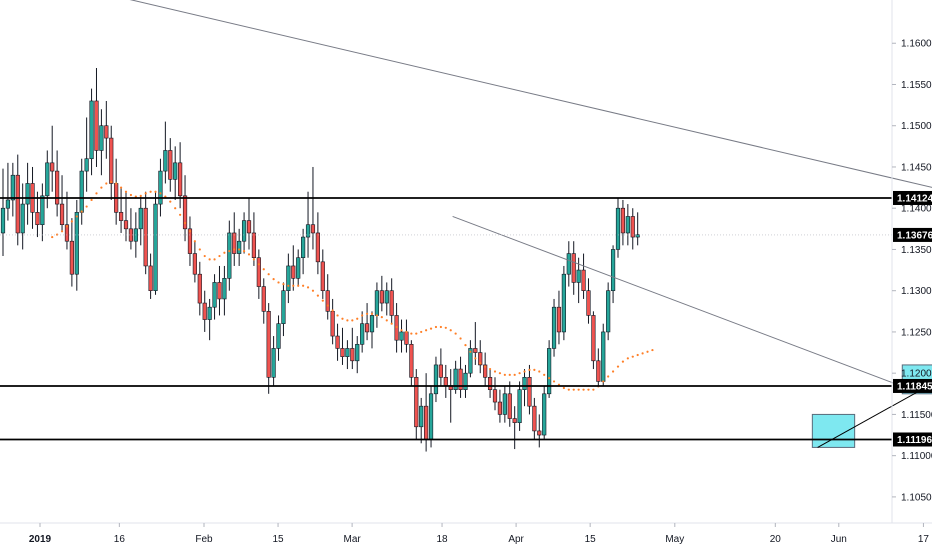 Image resolution: width=932 pixels, height=550 pixels. Describe the element at coordinates (916, 415) in the screenshot. I see `price-tick-label: 1.11500` at that location.